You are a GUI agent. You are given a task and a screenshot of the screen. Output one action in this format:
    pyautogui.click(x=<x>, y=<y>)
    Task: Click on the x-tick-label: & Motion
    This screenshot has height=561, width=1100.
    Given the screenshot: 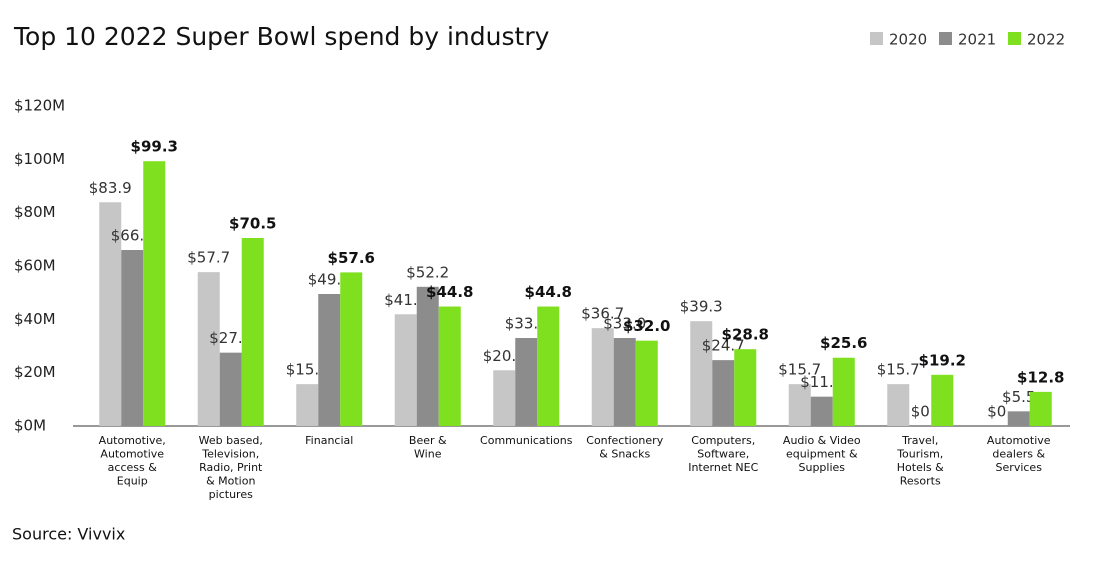 What is the action you would take?
    pyautogui.click(x=230, y=481)
    